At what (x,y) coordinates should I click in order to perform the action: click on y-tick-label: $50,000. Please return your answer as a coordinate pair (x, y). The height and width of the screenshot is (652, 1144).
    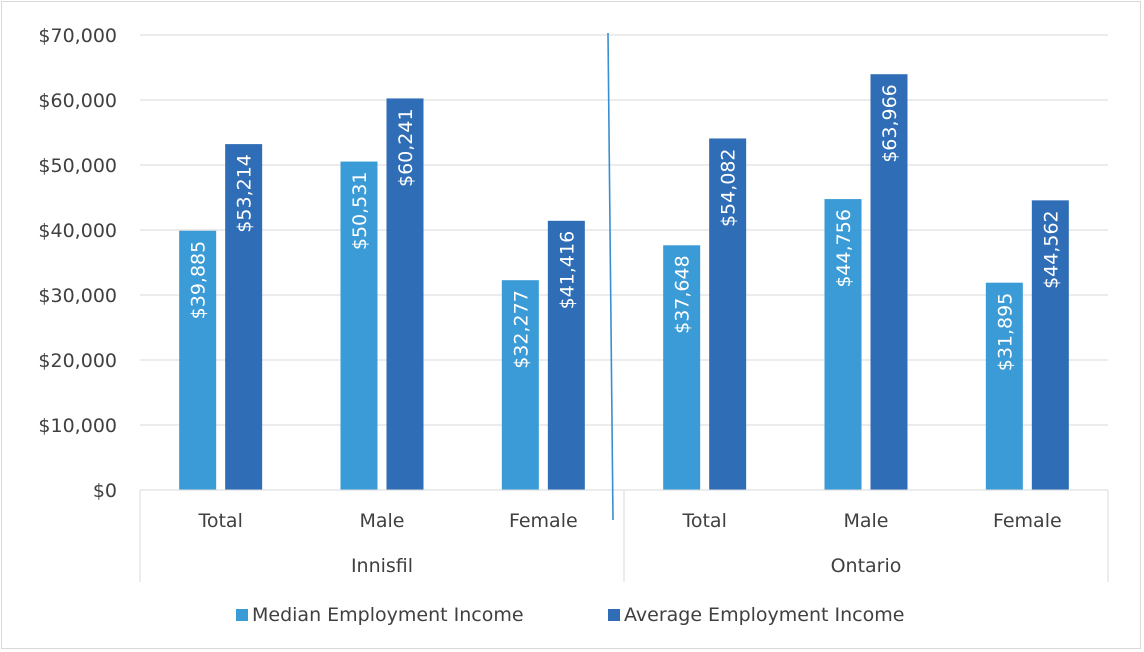
    Looking at the image, I should click on (77, 166).